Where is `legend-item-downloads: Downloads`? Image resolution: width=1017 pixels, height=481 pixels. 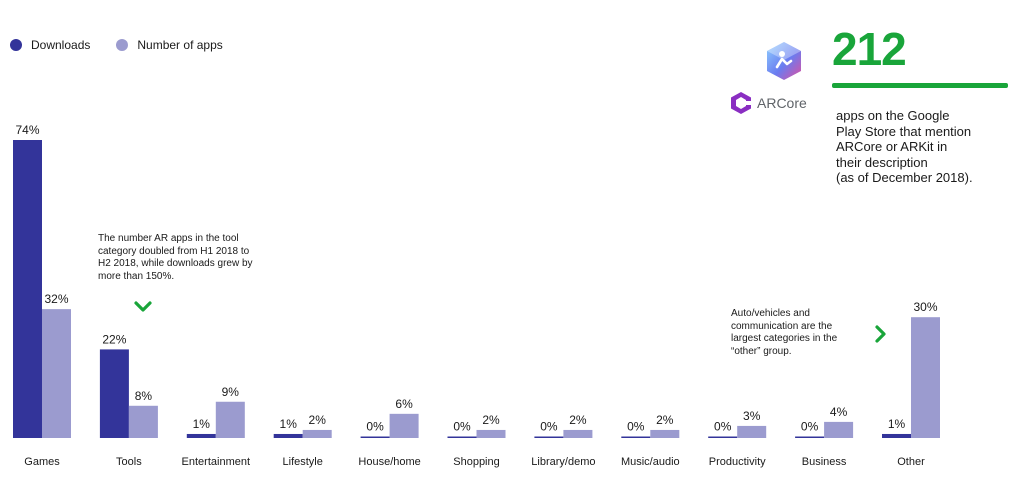 legend-item-downloads: Downloads is located at coordinates (50, 45).